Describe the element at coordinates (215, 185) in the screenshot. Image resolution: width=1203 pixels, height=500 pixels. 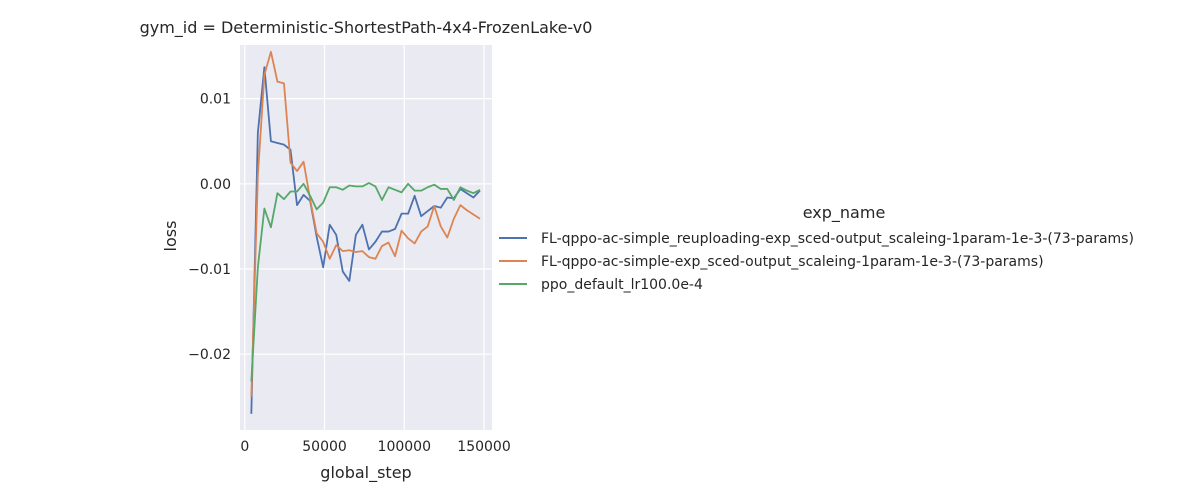
I see `y-tick-label: 0.00` at that location.